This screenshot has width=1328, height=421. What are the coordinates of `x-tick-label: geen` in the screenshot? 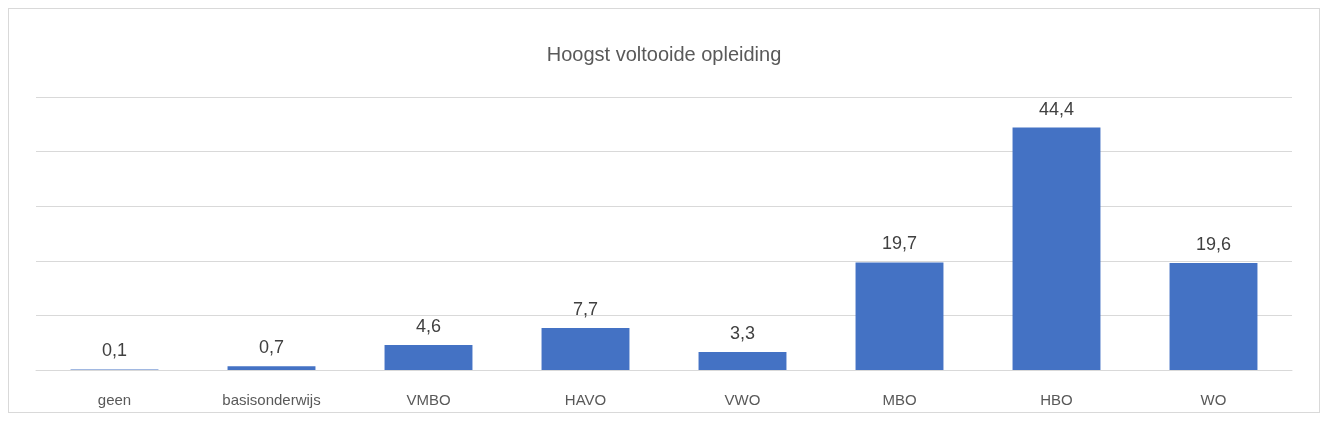 It's located at (114, 399).